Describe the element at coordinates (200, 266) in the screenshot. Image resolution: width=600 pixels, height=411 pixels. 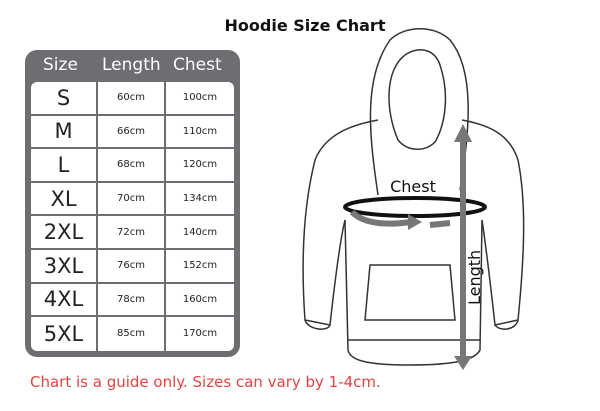
I see `chest-cell: 152cm` at that location.